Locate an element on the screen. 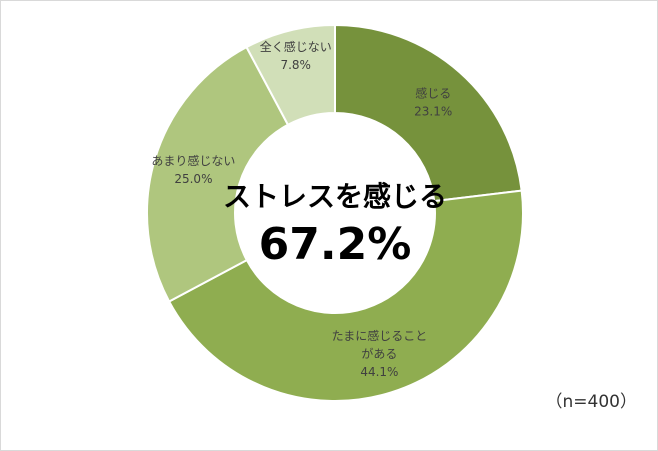  slice-label-mattaku-line1: 全く感じない is located at coordinates (296, 46).